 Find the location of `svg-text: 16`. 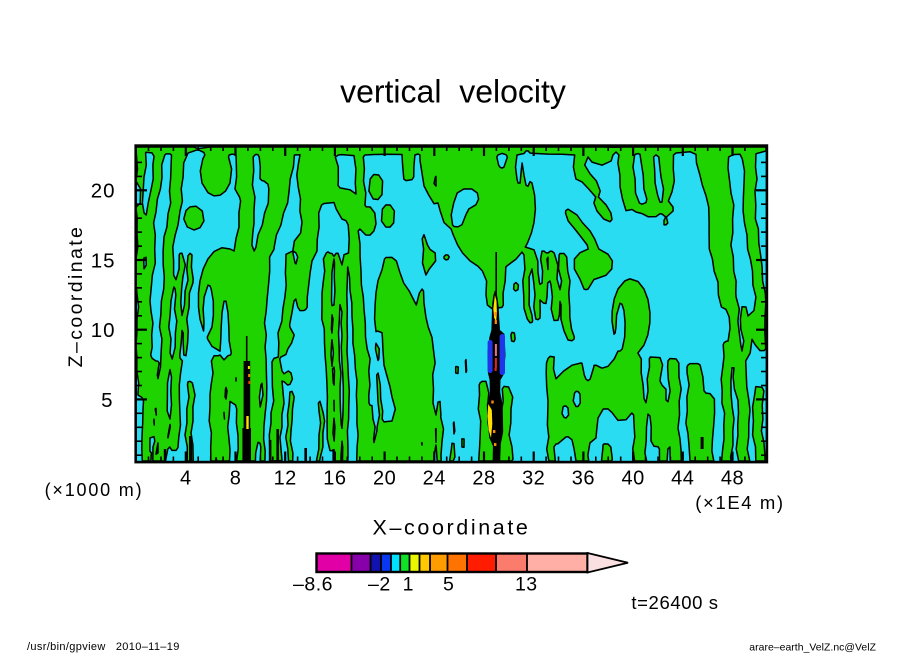

svg-text: 16 is located at coordinates (334, 479).